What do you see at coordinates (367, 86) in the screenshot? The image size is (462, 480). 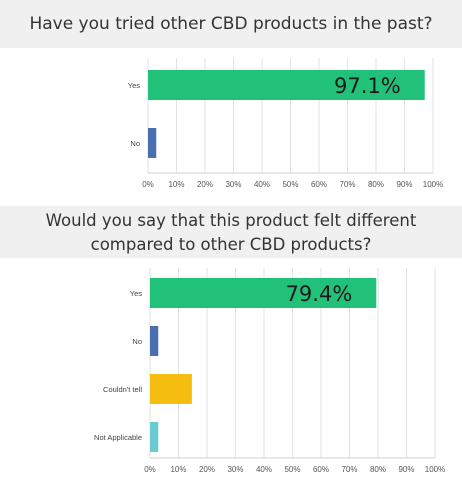 I see `data-label: 97.1%` at bounding box center [367, 86].